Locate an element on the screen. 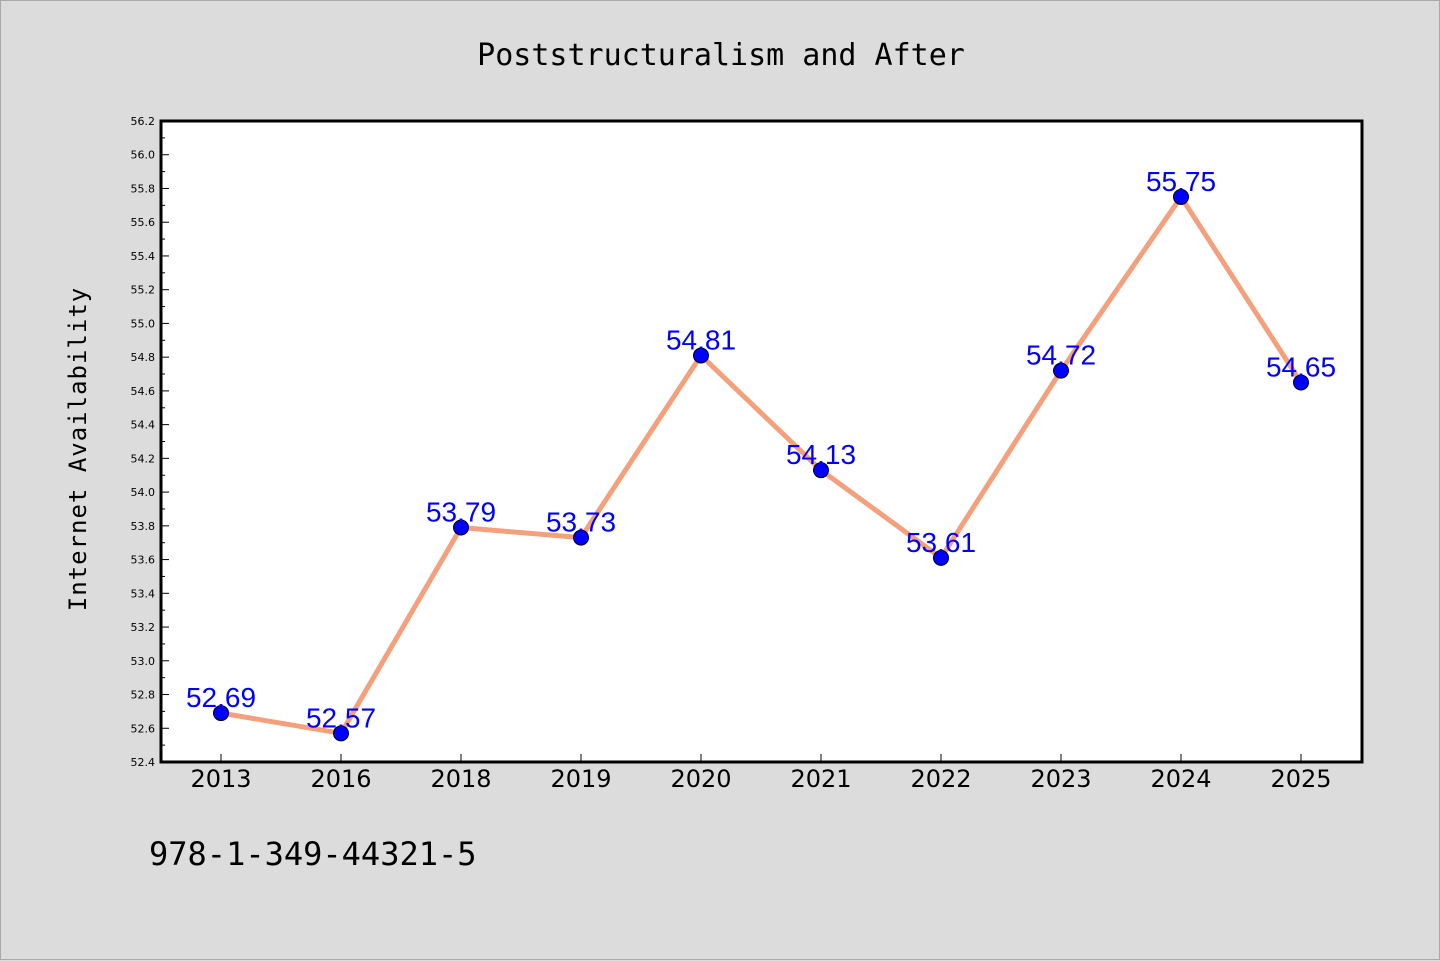 Image resolution: width=1440 pixels, height=961 pixels. y-tick-label: 52.8 is located at coordinates (143, 695).